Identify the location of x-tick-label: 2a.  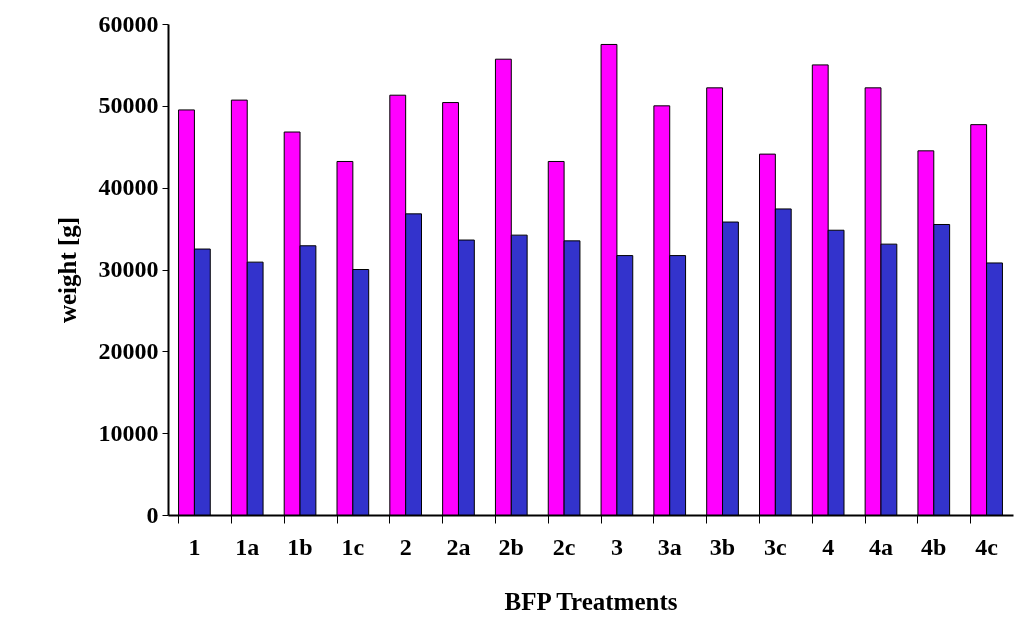
(458, 546).